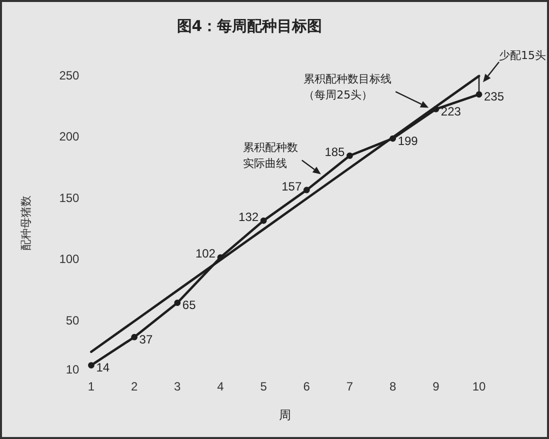 The width and height of the screenshot is (549, 439). What do you see at coordinates (479, 387) in the screenshot?
I see `x-tick-label: 10` at bounding box center [479, 387].